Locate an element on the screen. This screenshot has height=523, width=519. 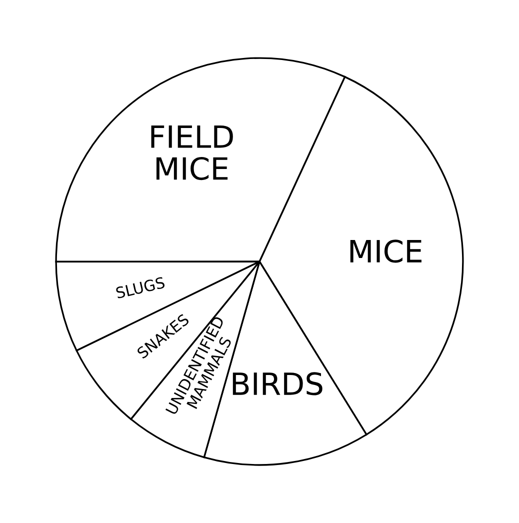
slice-label: SLUGS is located at coordinates (141, 287).